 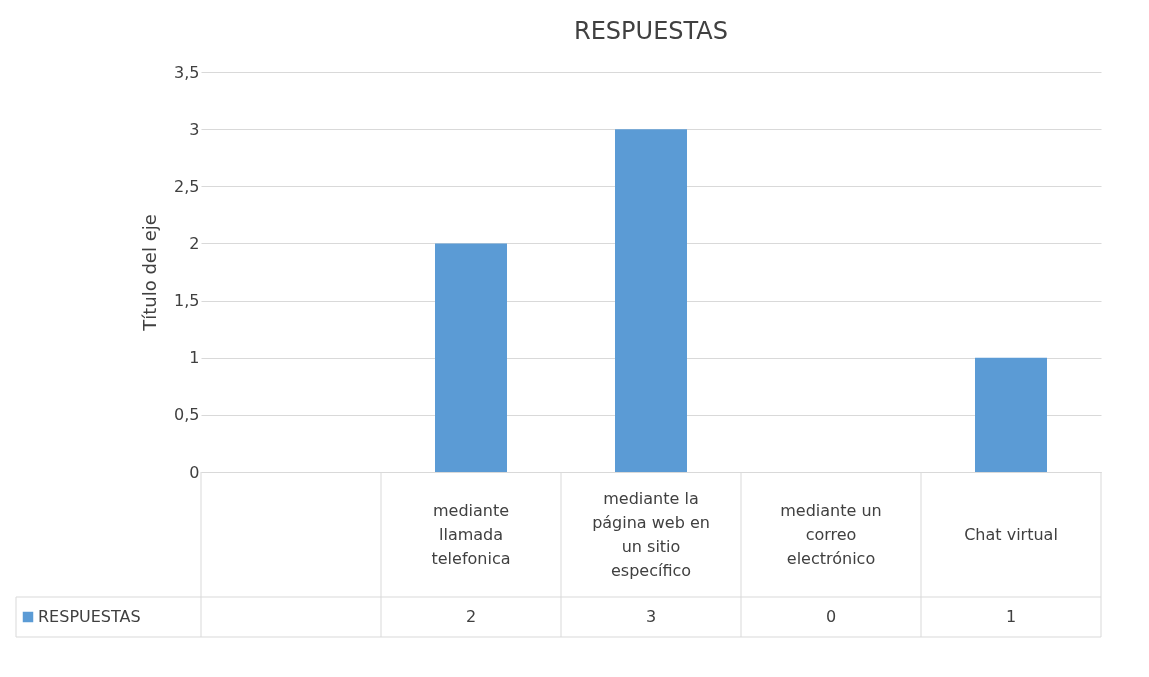 What do you see at coordinates (471, 616) in the screenshot?
I see `data-label: 2` at bounding box center [471, 616].